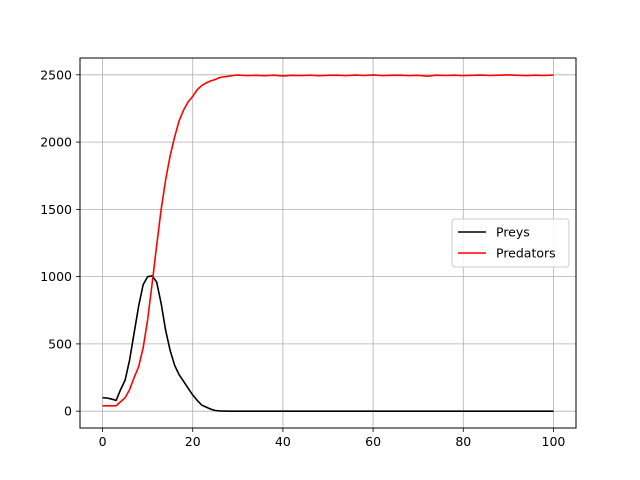  Describe the element at coordinates (56, 142) in the screenshot. I see `y-tick-label: 2000` at that location.